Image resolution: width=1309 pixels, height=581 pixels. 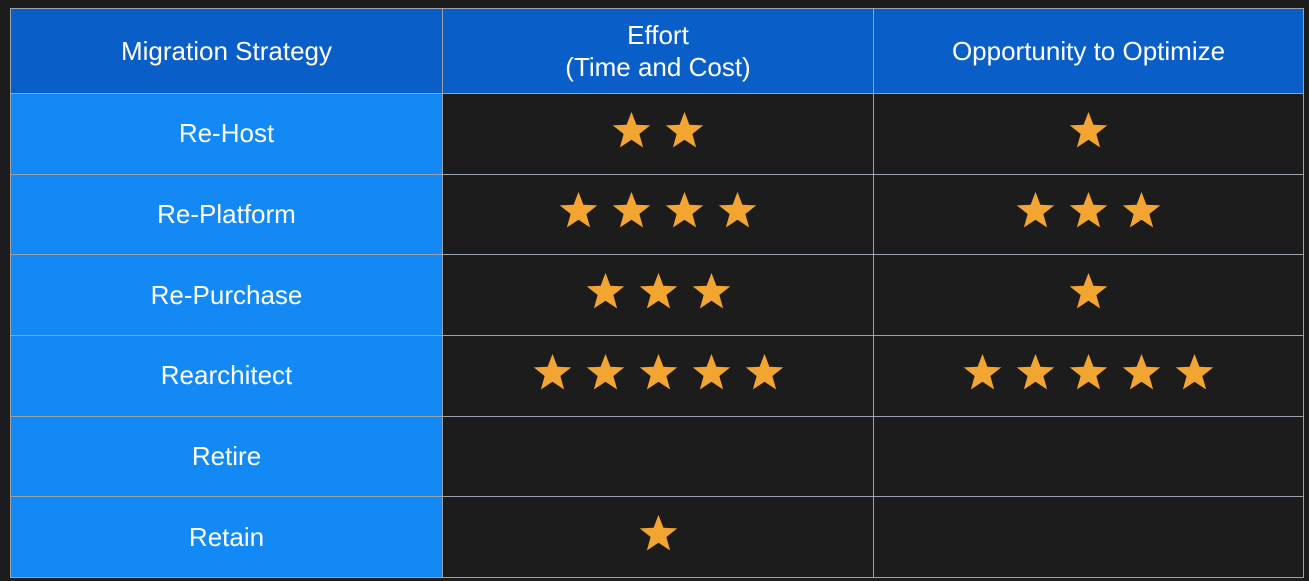 I want to click on strategy-name: Re-Host, so click(x=226, y=134).